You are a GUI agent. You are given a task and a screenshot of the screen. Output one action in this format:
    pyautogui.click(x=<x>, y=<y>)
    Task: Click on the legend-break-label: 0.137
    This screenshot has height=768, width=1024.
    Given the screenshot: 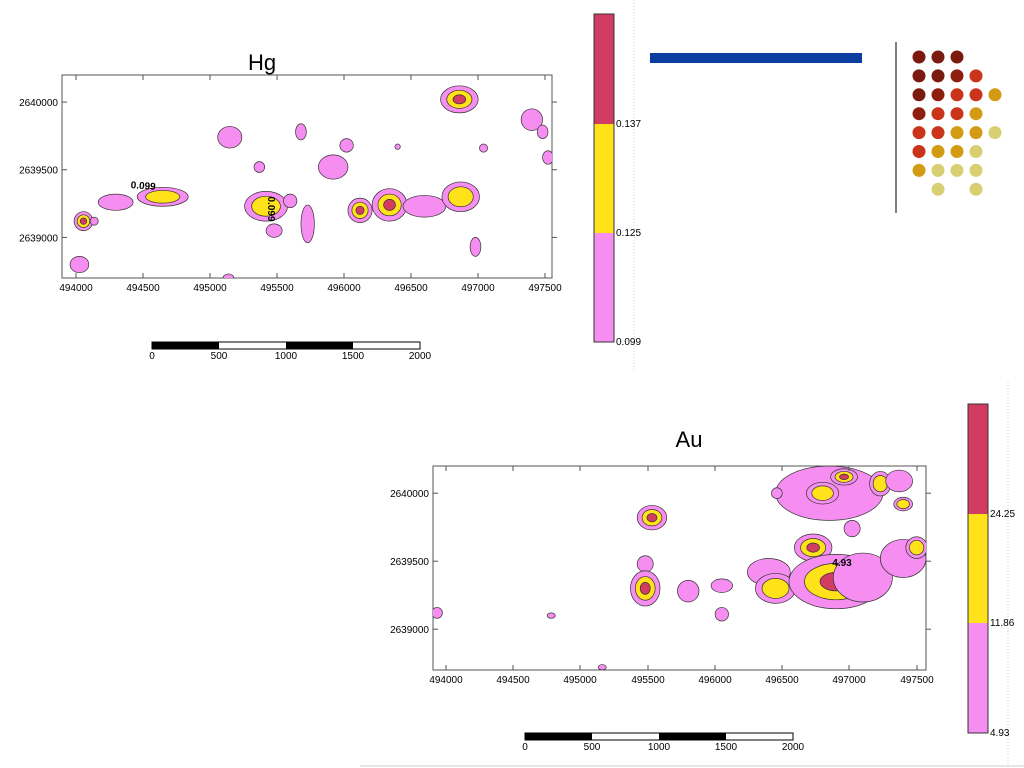 What is the action you would take?
    pyautogui.click(x=628, y=124)
    